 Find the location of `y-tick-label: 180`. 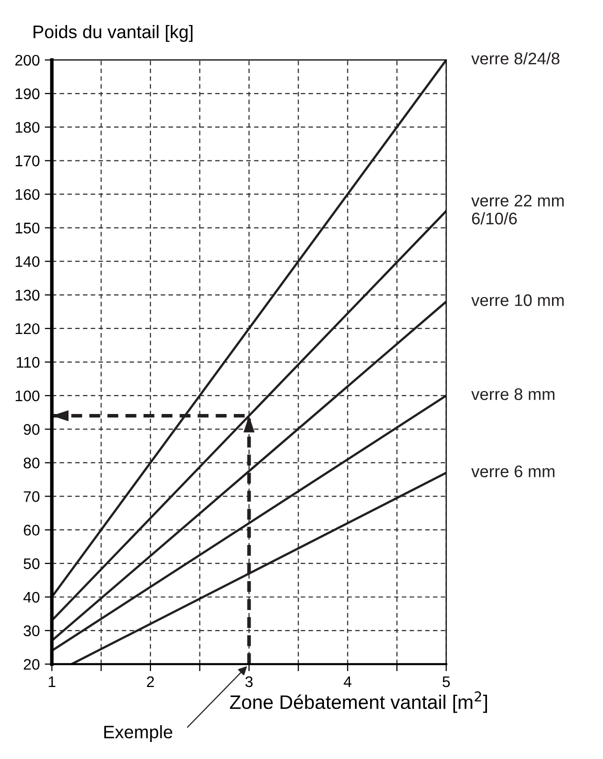

y-tick-label: 180 is located at coordinates (28, 127).